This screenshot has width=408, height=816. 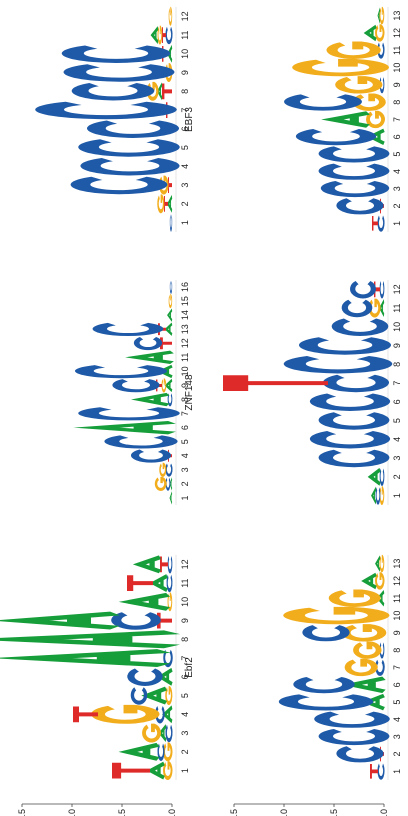 What do you see at coordinates (107, 119) in the screenshot?
I see `logo-panel-klf4` at bounding box center [107, 119].